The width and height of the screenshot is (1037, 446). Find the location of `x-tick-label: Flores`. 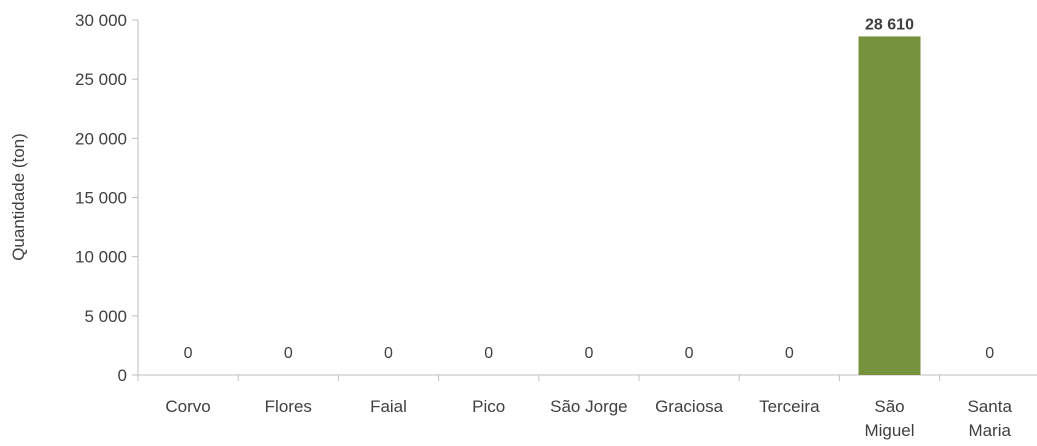

x-tick-label: Flores is located at coordinates (288, 406).